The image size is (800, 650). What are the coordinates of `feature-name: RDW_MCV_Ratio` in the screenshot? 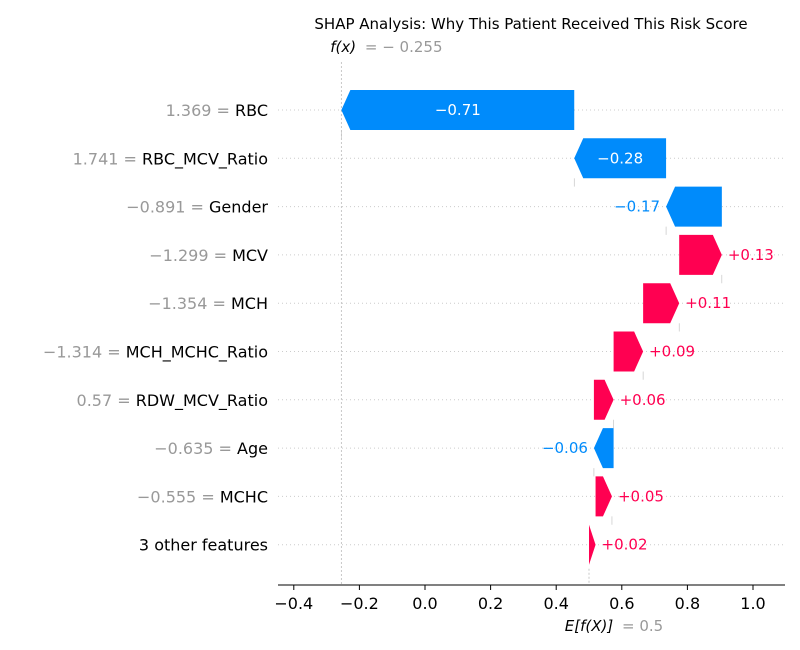 It's located at (202, 401).